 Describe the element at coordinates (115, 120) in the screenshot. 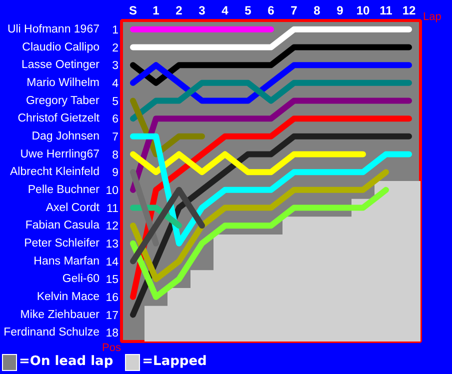

I see `y-tick-label: 6` at that location.